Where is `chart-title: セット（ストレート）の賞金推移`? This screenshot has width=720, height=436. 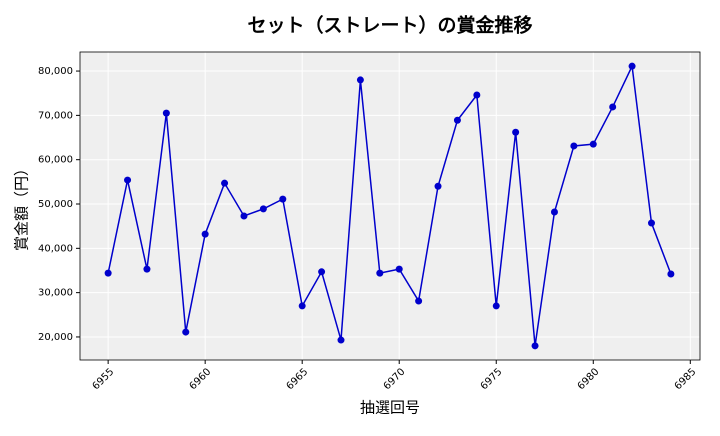
chart-title: セット（ストレート）の賞金推移 is located at coordinates (389, 25).